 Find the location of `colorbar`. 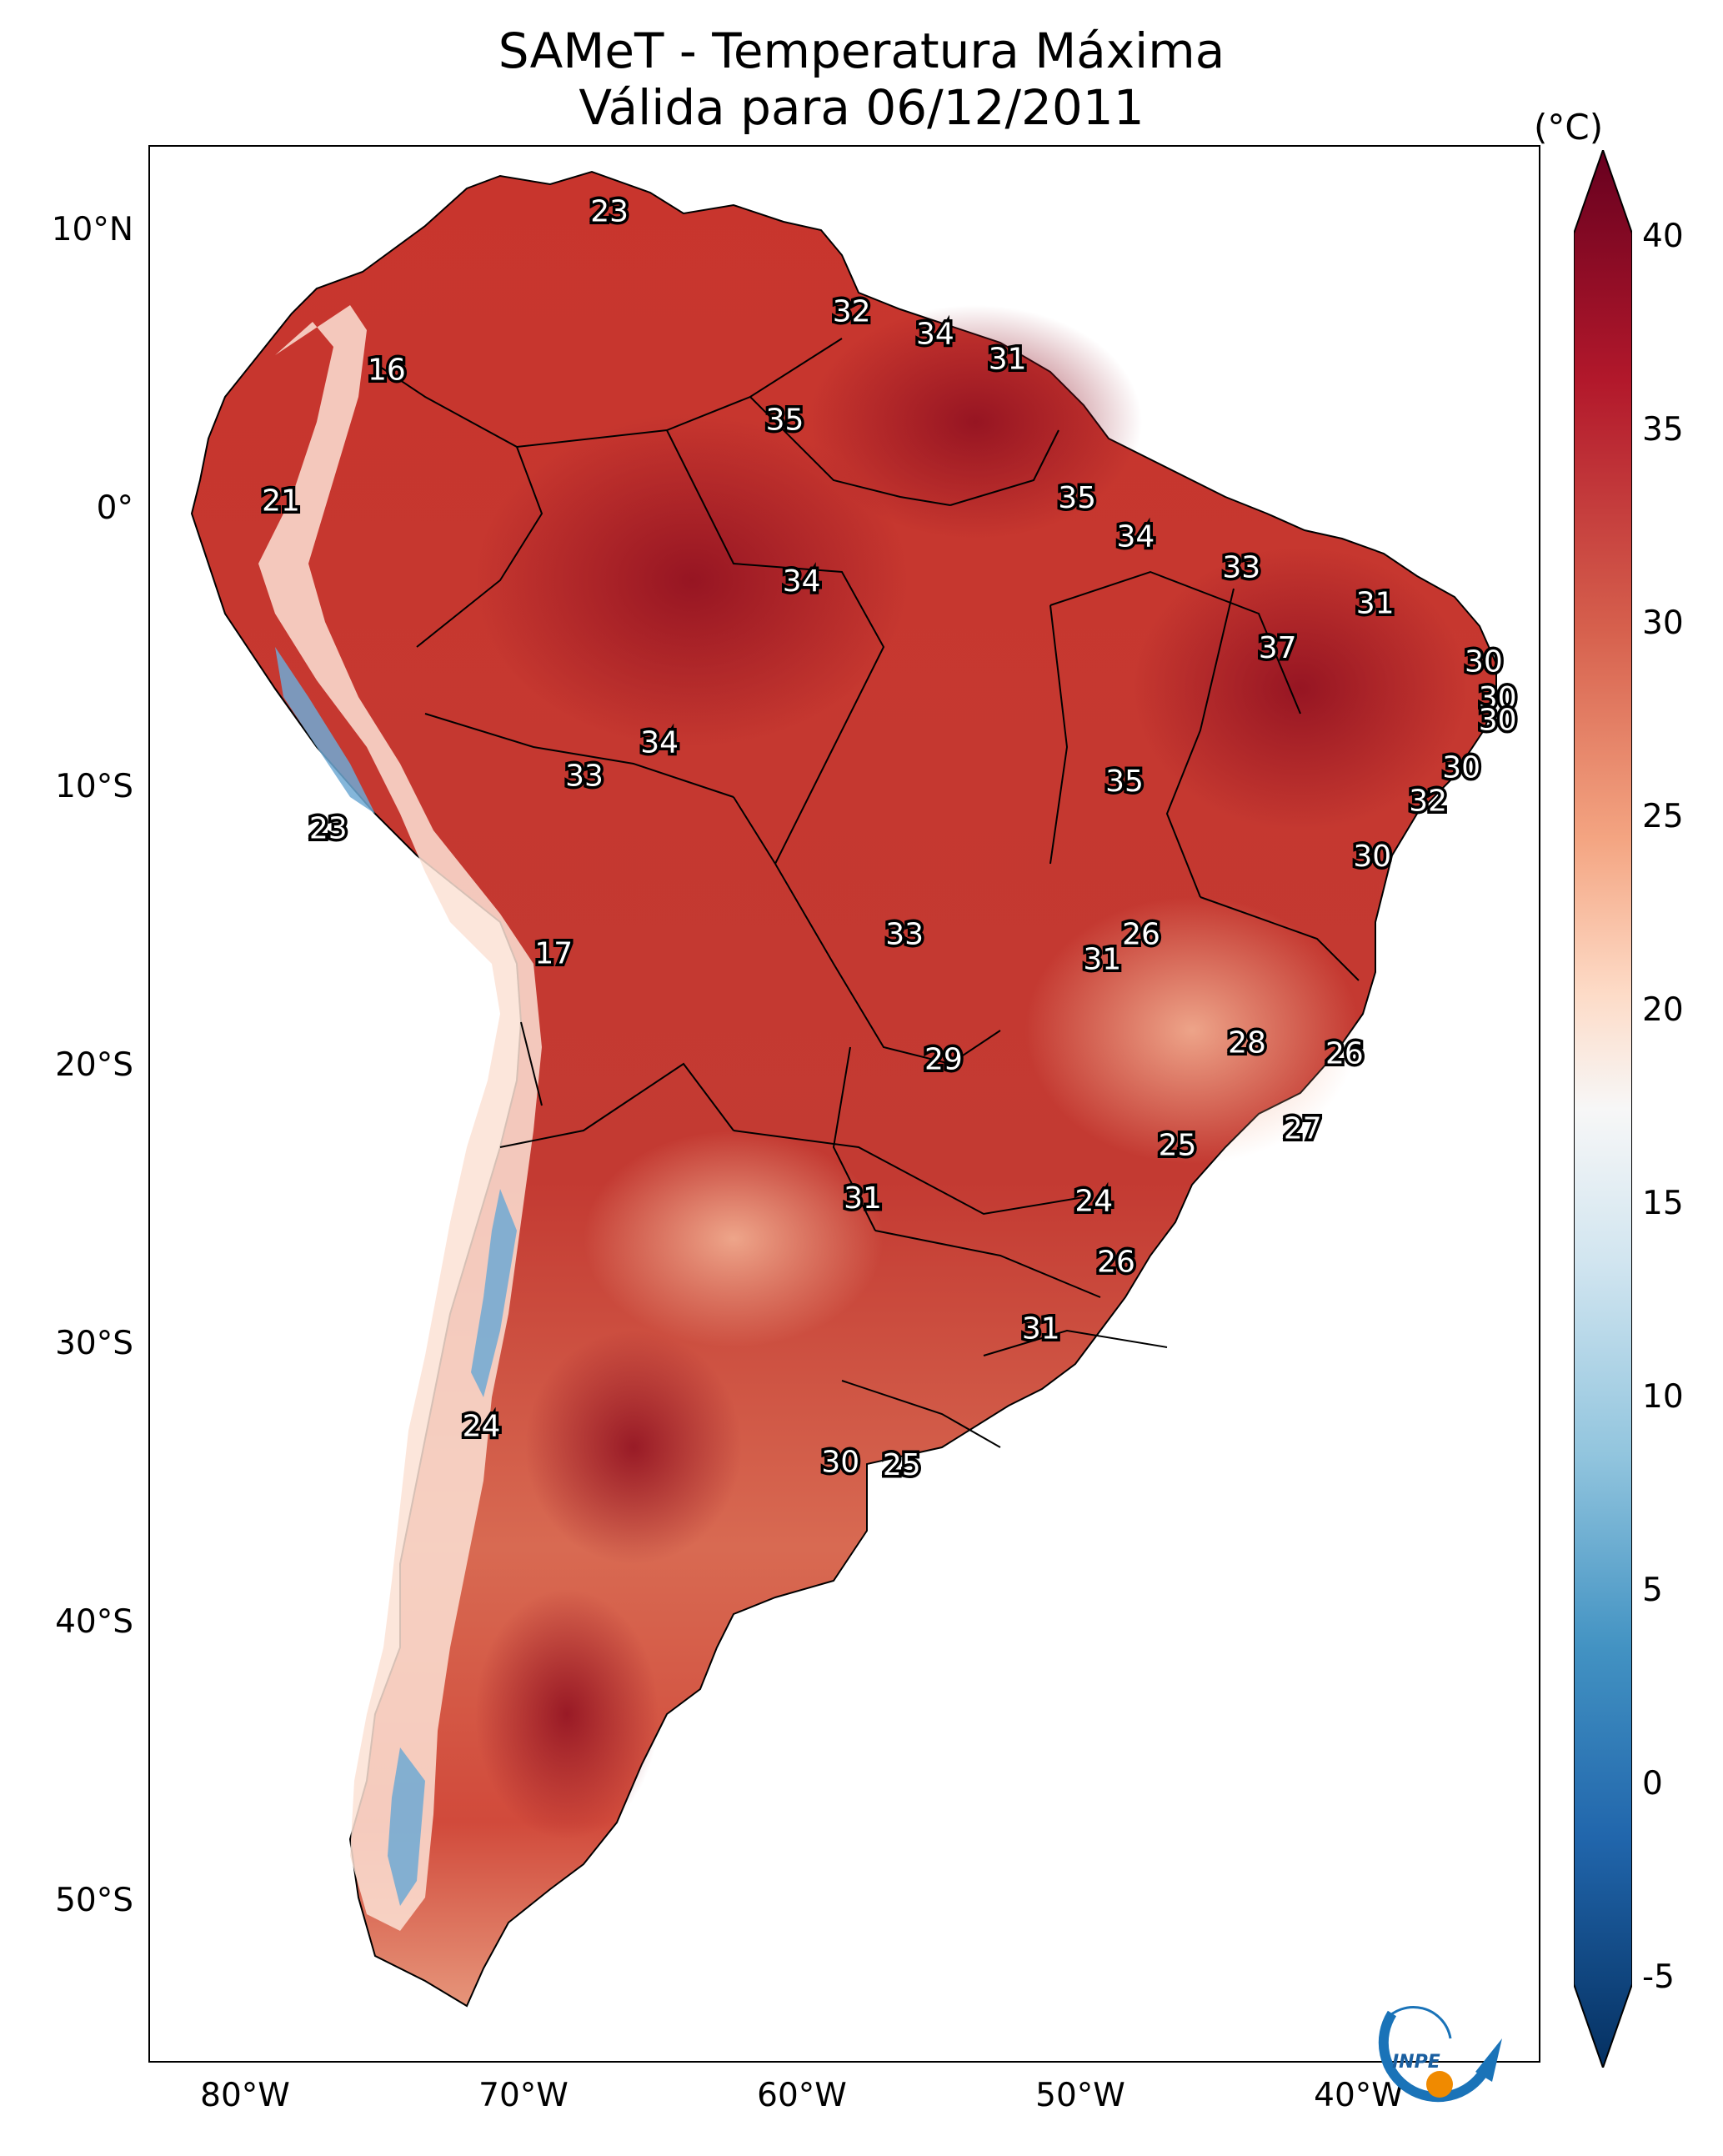

colorbar is located at coordinates (1603, 1109).